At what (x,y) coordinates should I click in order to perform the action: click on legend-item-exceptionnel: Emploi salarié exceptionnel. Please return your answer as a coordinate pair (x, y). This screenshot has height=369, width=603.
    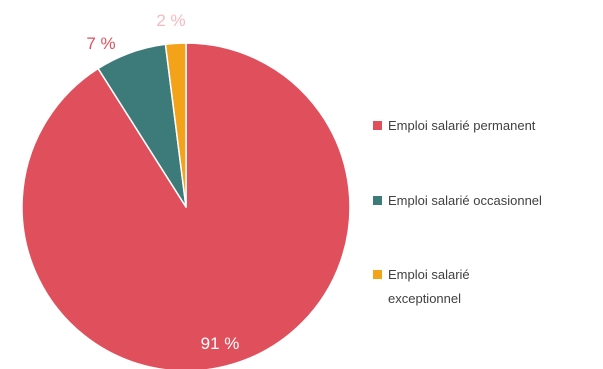
    Looking at the image, I should click on (421, 286).